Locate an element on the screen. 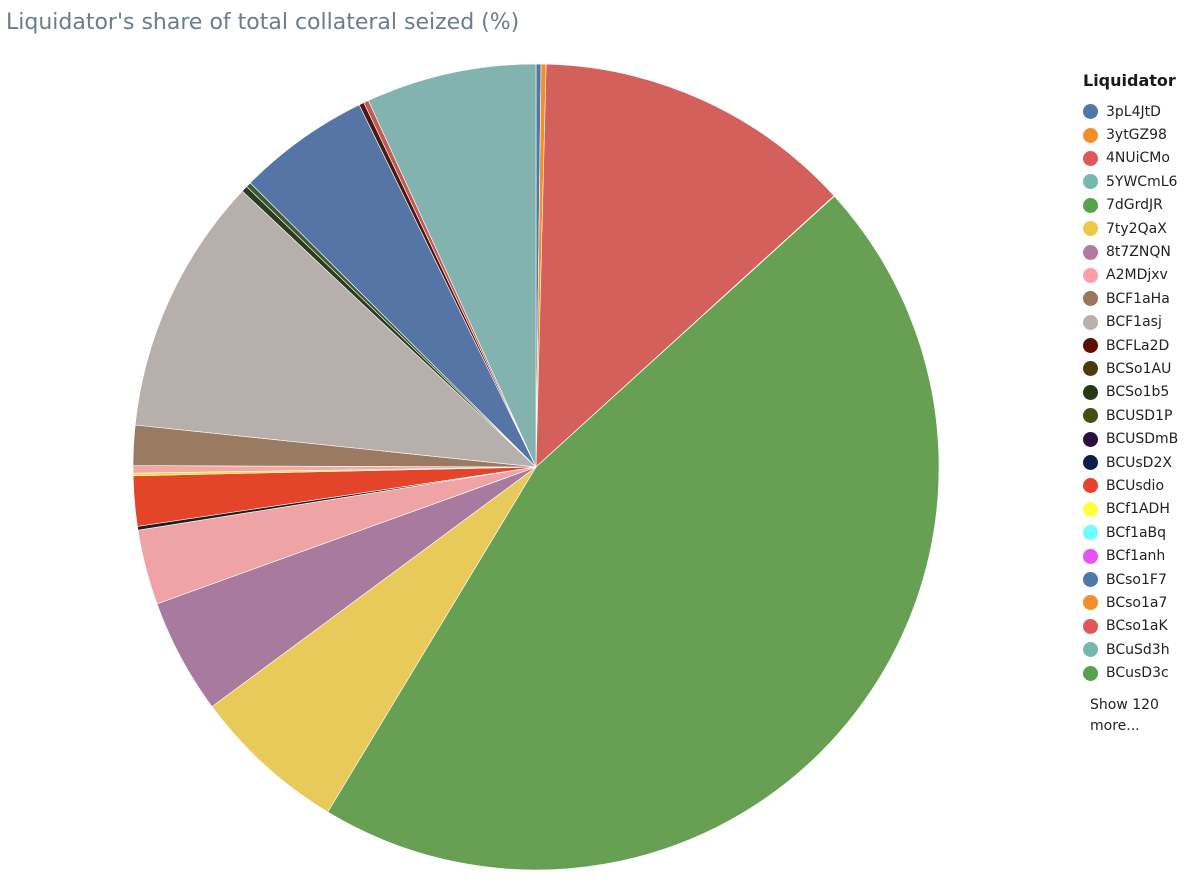 The width and height of the screenshot is (1200, 895). legend-item: BCf1ADH is located at coordinates (1139, 509).